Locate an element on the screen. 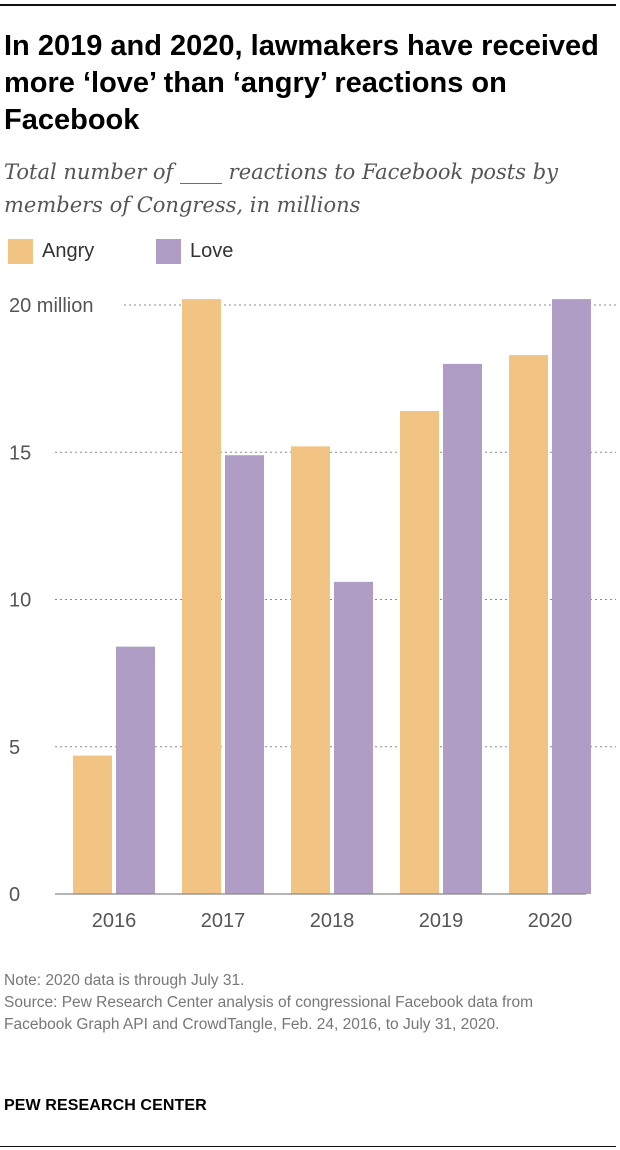 The image size is (620, 1150). bar-angry-2016 is located at coordinates (92, 824).